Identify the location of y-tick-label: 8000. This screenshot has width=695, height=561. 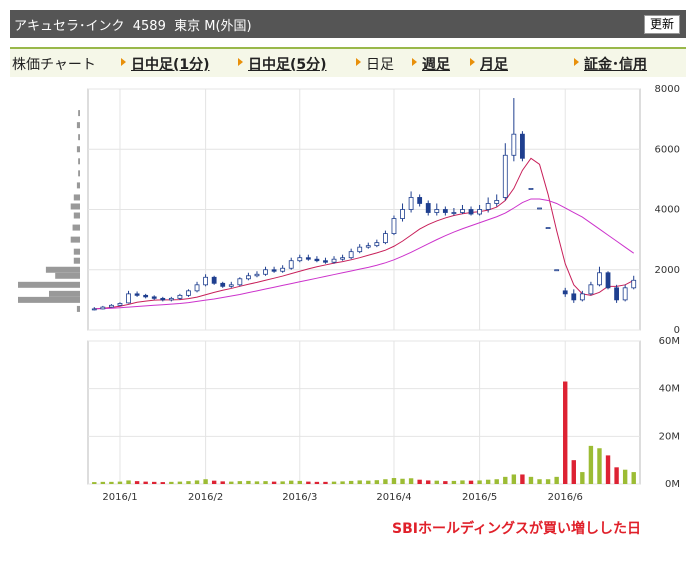
(667, 89).